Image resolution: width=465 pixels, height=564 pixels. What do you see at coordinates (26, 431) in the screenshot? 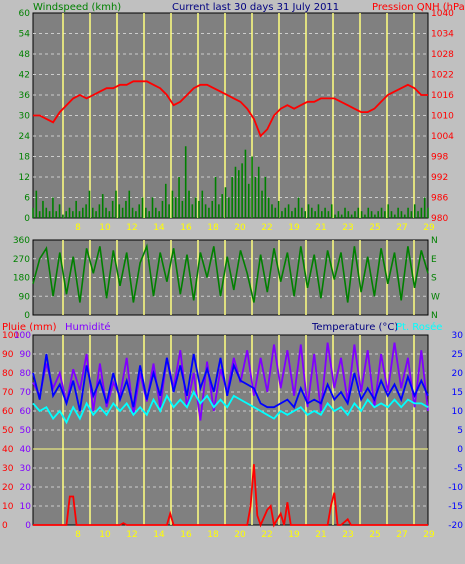
I see `y-tick-label: 50` at bounding box center [26, 431].